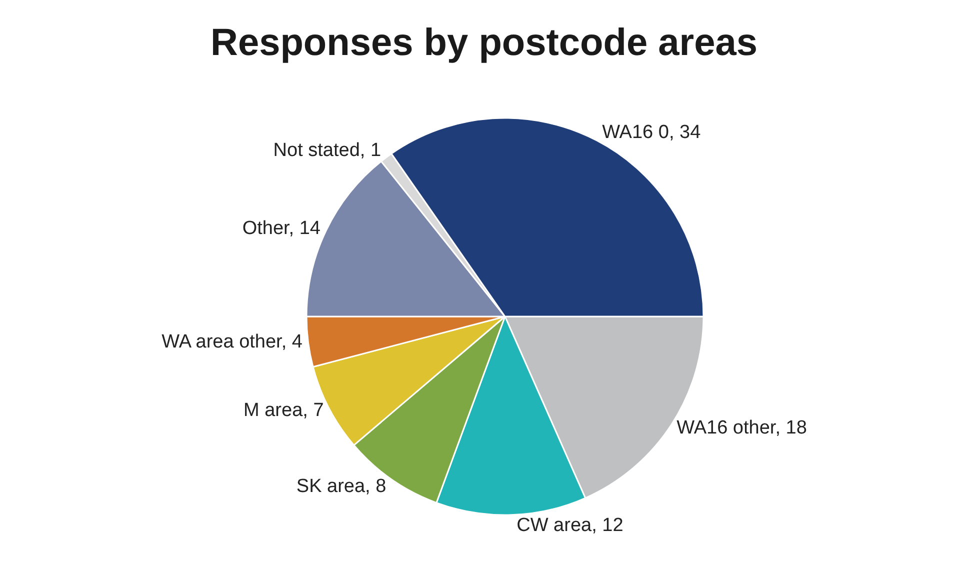 The height and width of the screenshot is (563, 968). I want to click on slice-label: WA area other, 4, so click(232, 342).